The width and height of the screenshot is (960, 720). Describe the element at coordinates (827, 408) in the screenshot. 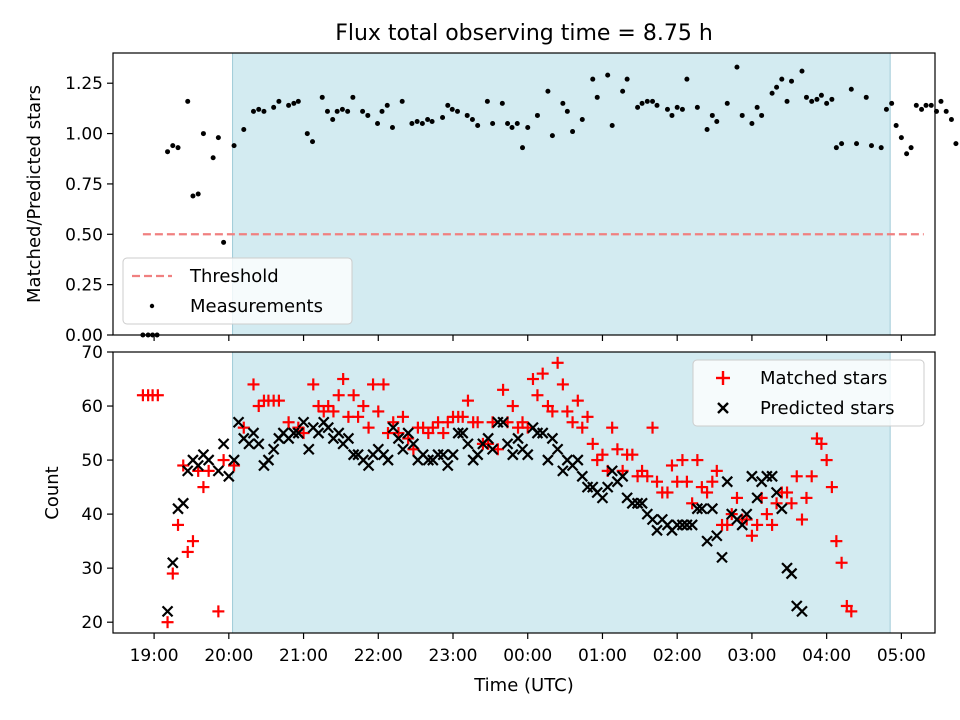

I see `bottom-legend-predicted-label: Predicted stars` at that location.